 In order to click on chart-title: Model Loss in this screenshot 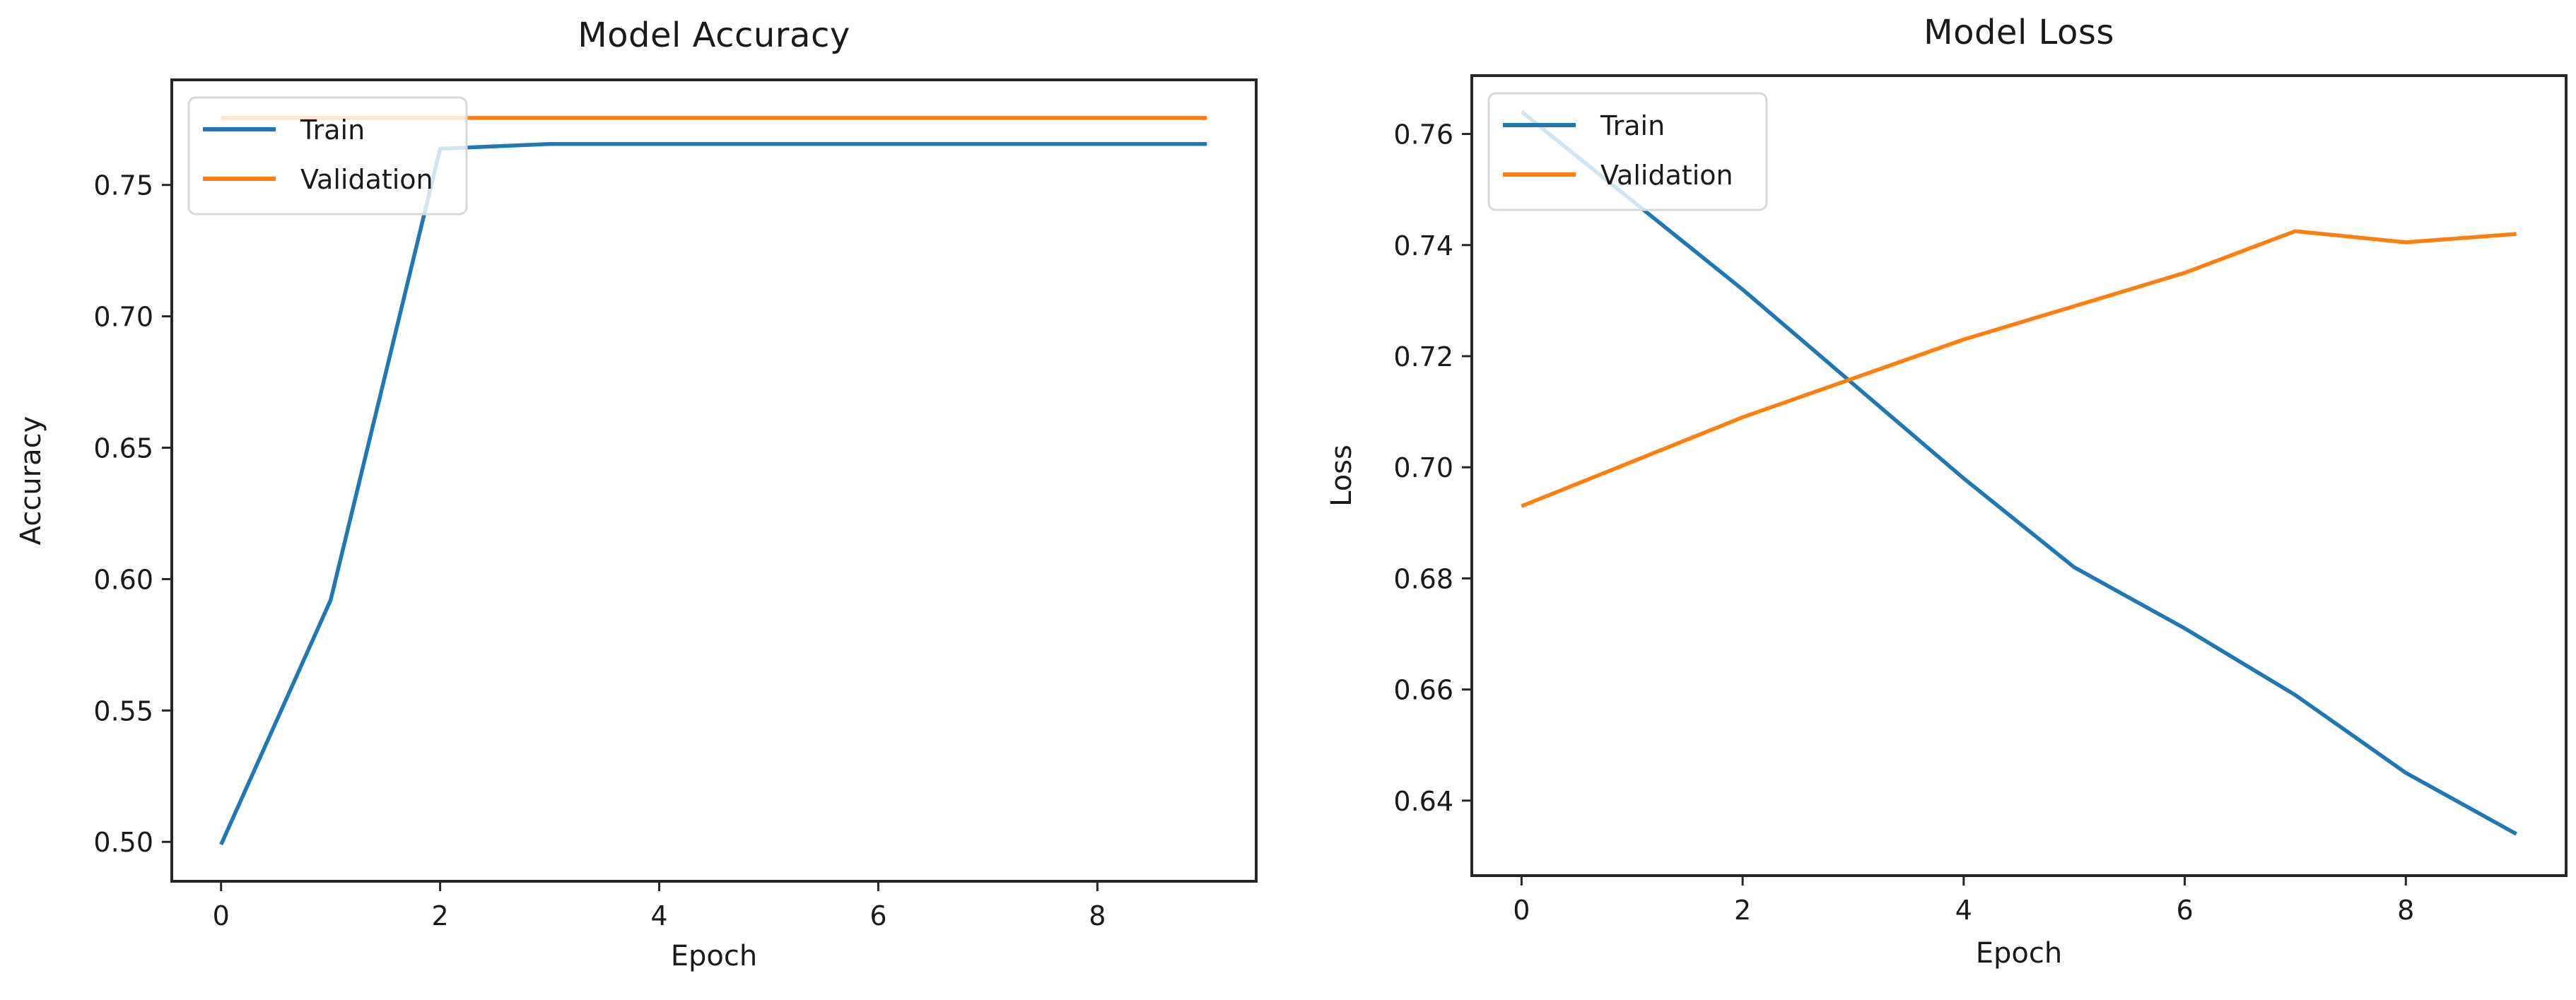, I will do `click(2019, 33)`.